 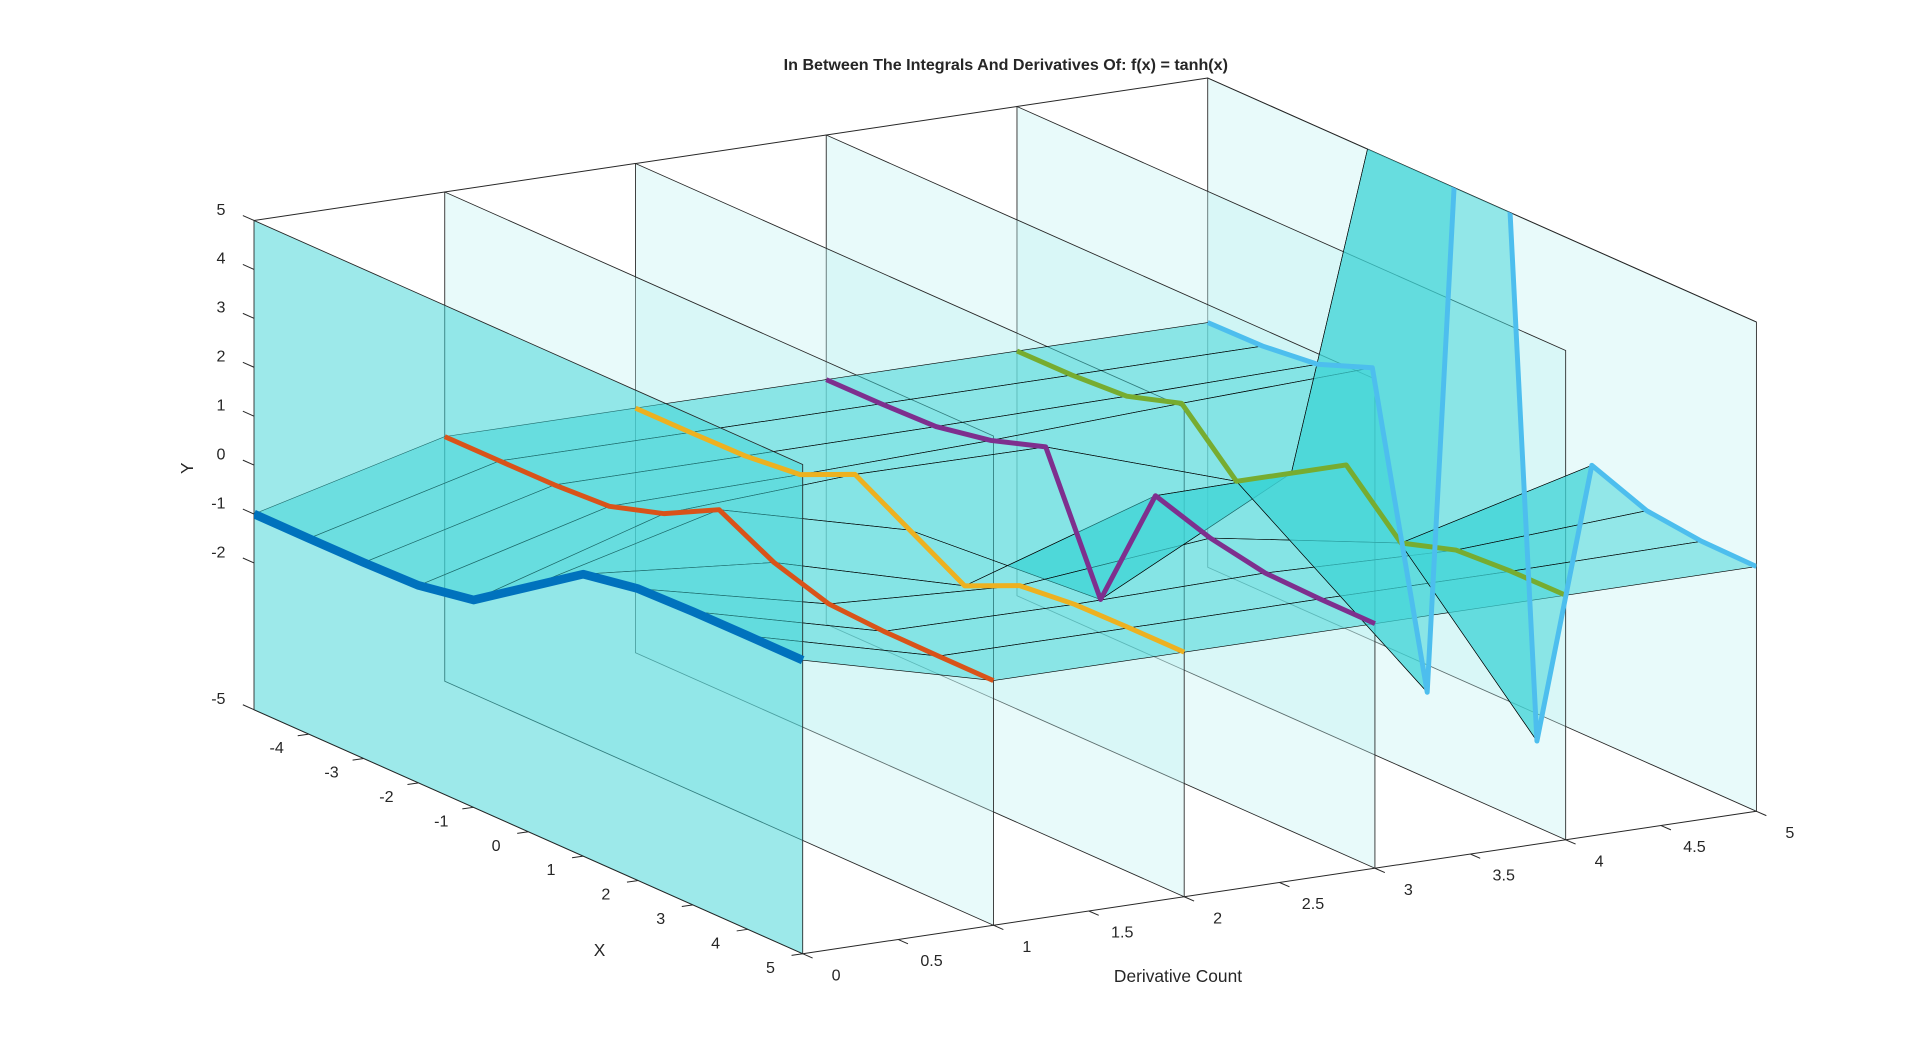 What do you see at coordinates (218, 503) in the screenshot?
I see `y-tick-label: -1` at bounding box center [218, 503].